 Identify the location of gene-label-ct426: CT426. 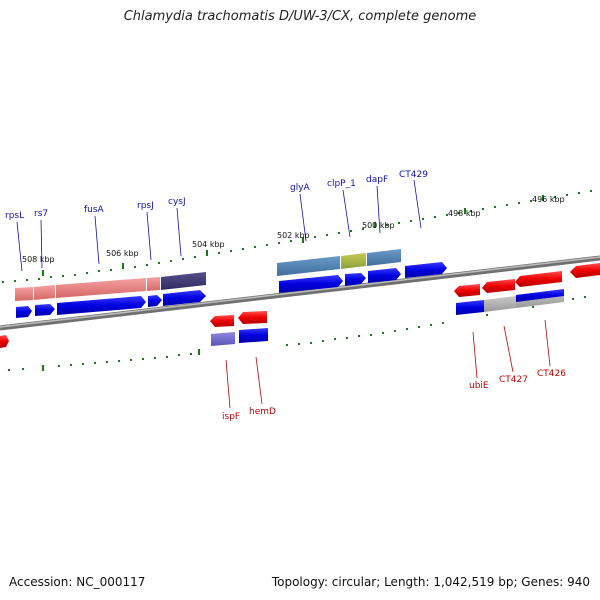
(551, 374).